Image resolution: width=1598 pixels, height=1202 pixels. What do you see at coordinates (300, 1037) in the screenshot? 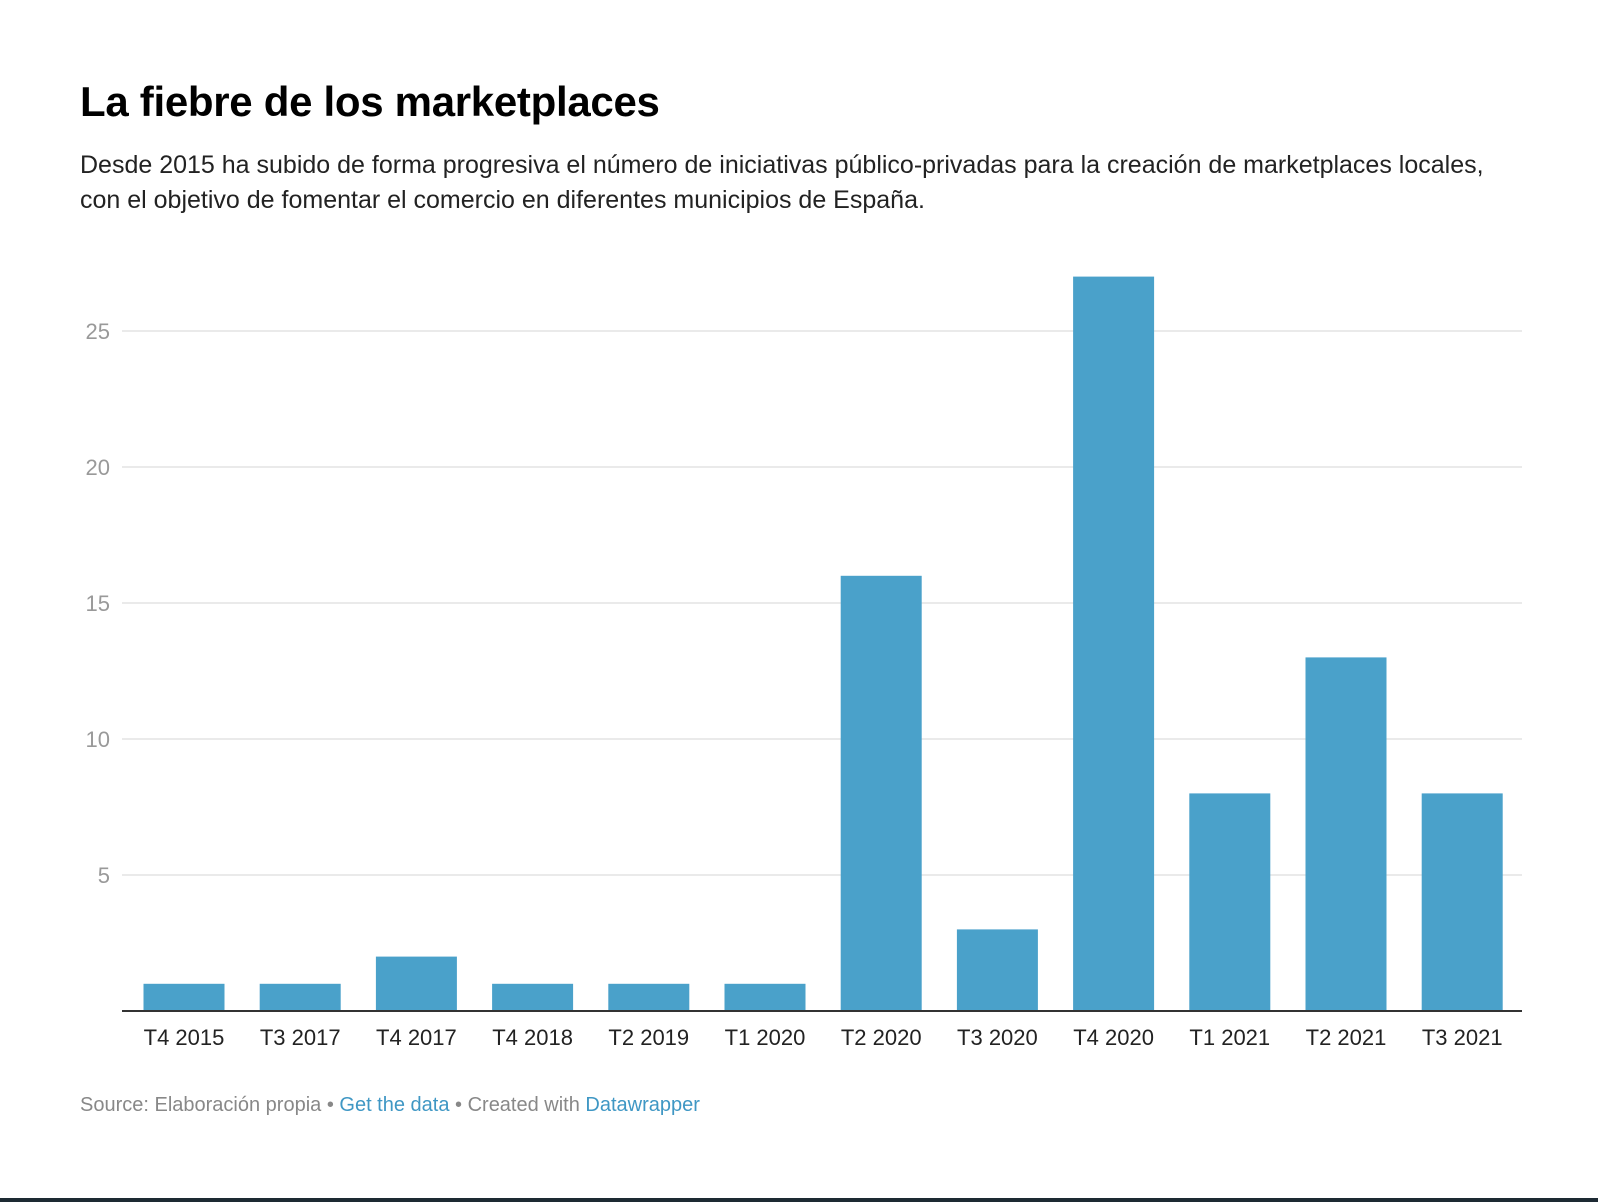
I see `x-tick-label-t3-2017: T3 2017` at bounding box center [300, 1037].